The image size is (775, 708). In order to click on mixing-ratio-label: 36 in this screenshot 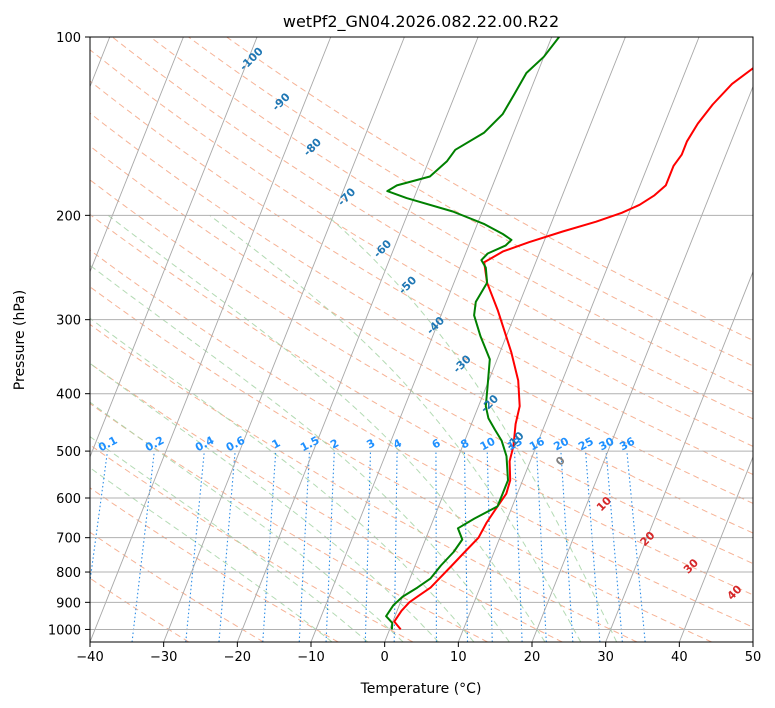, I will do `click(627, 444)`.